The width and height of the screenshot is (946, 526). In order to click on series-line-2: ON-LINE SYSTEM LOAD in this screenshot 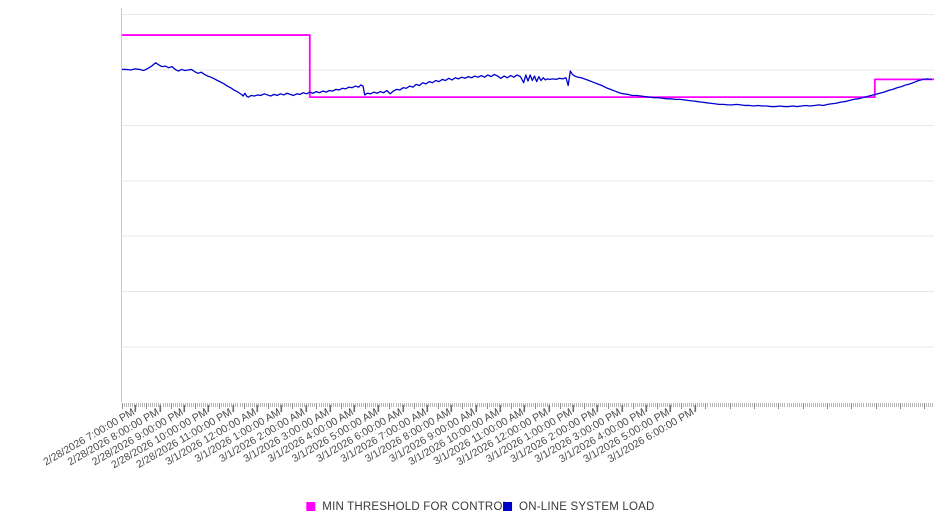, I will do `click(527, 85)`.